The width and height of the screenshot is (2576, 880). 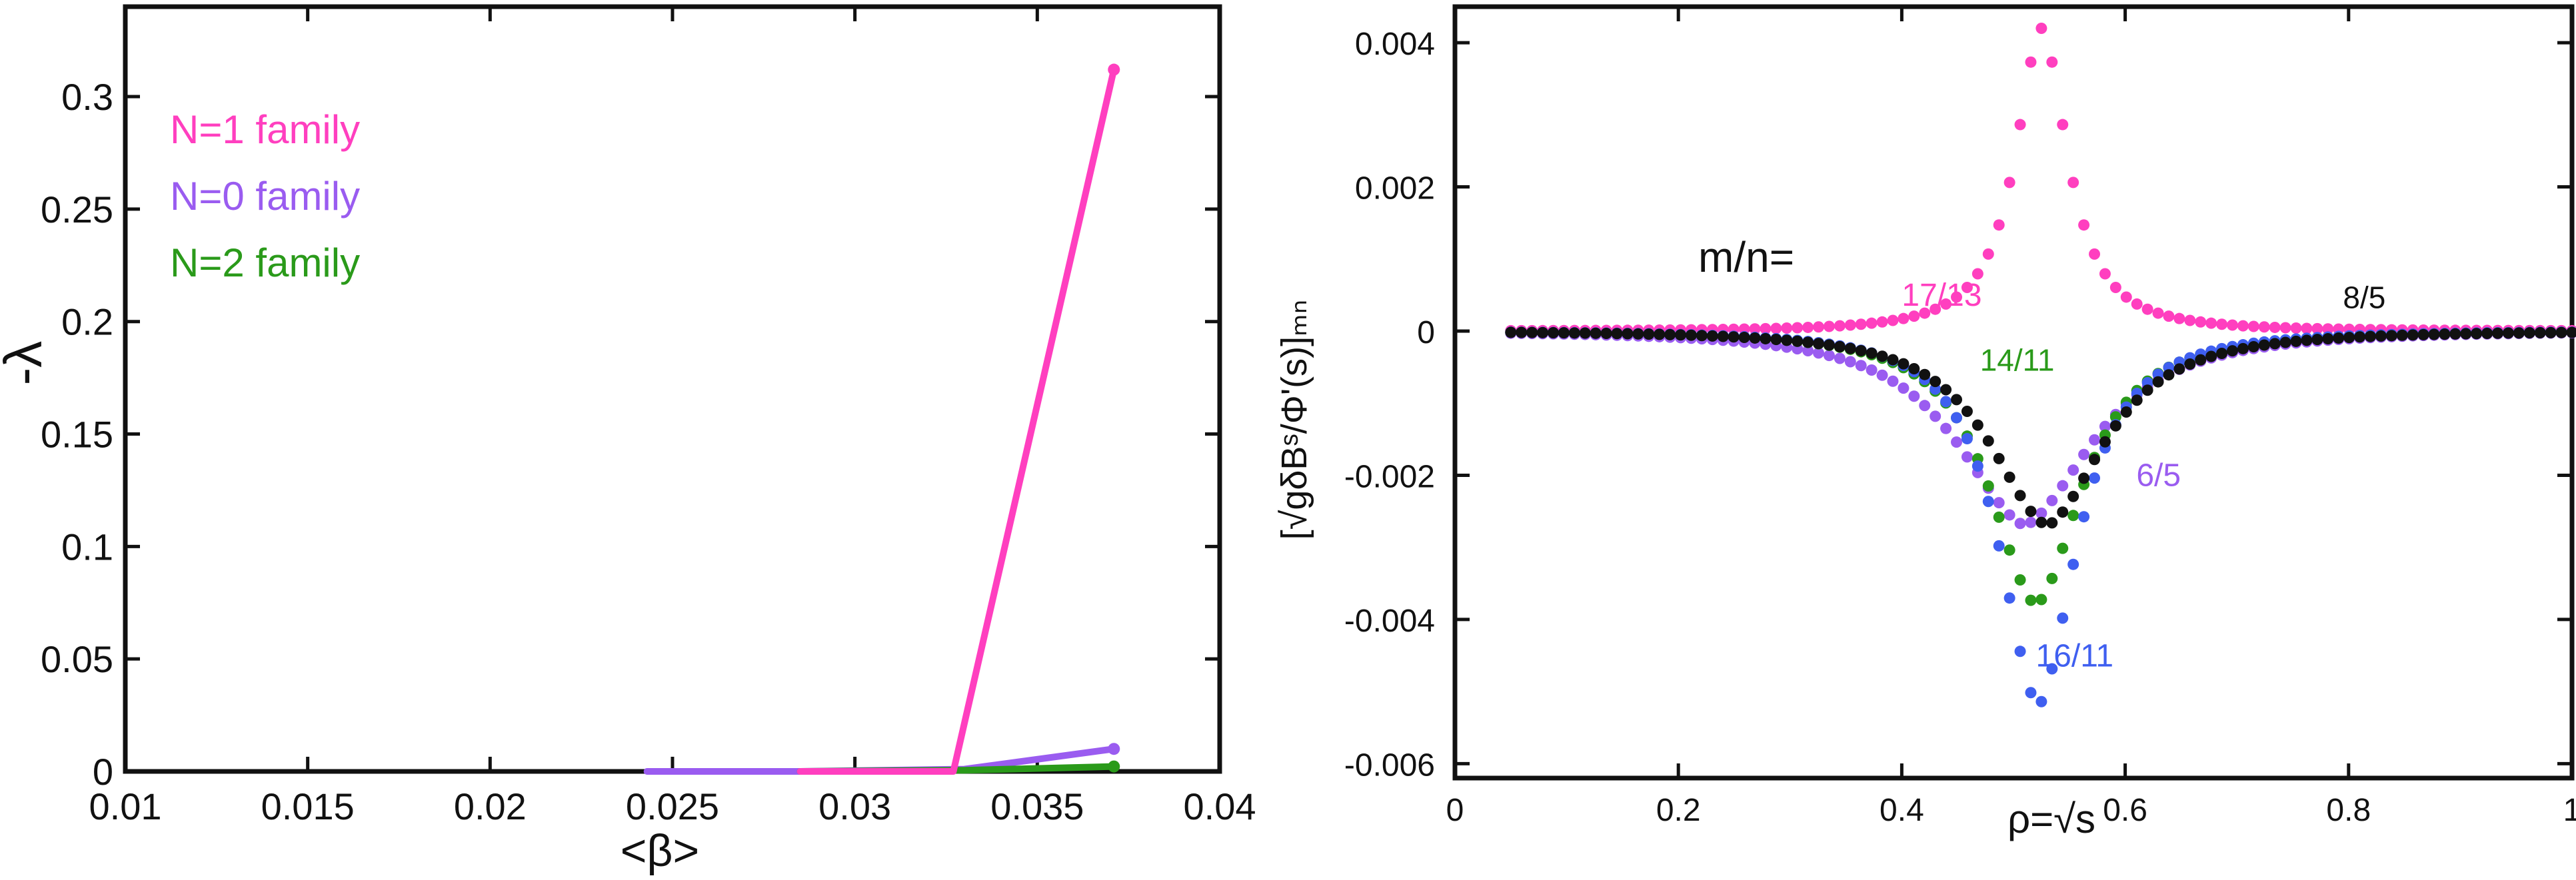 I want to click on right-x-tick-label: 1, so click(x=2570, y=811).